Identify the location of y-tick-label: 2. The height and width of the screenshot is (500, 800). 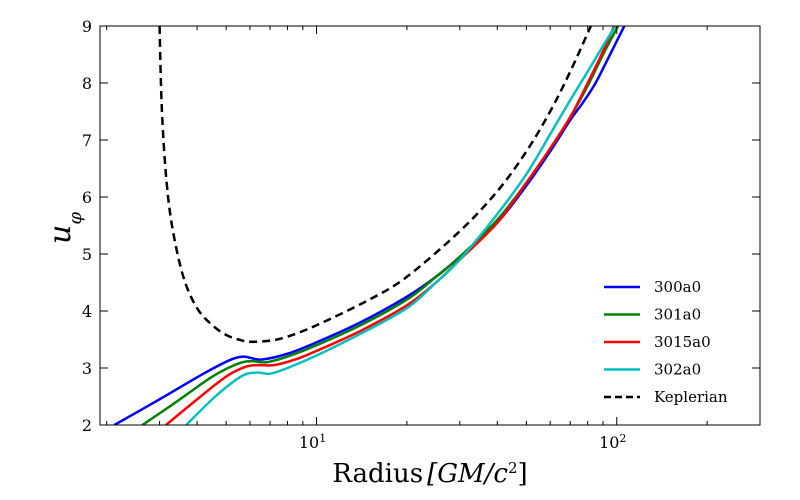
(87, 425).